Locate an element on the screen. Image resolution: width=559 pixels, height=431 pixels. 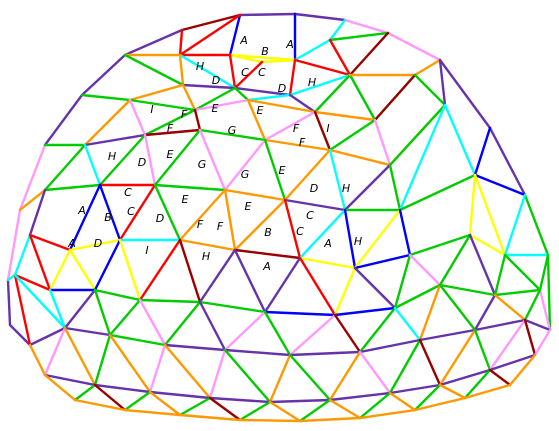
strut-label-20: E is located at coordinates (170, 154).